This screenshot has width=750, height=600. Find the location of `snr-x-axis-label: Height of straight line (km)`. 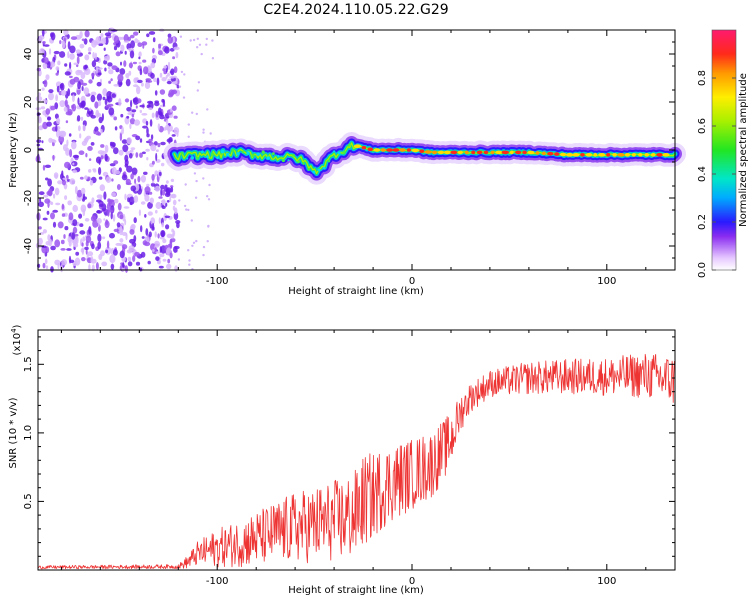

snr-x-axis-label: Height of straight line (km) is located at coordinates (356, 590).